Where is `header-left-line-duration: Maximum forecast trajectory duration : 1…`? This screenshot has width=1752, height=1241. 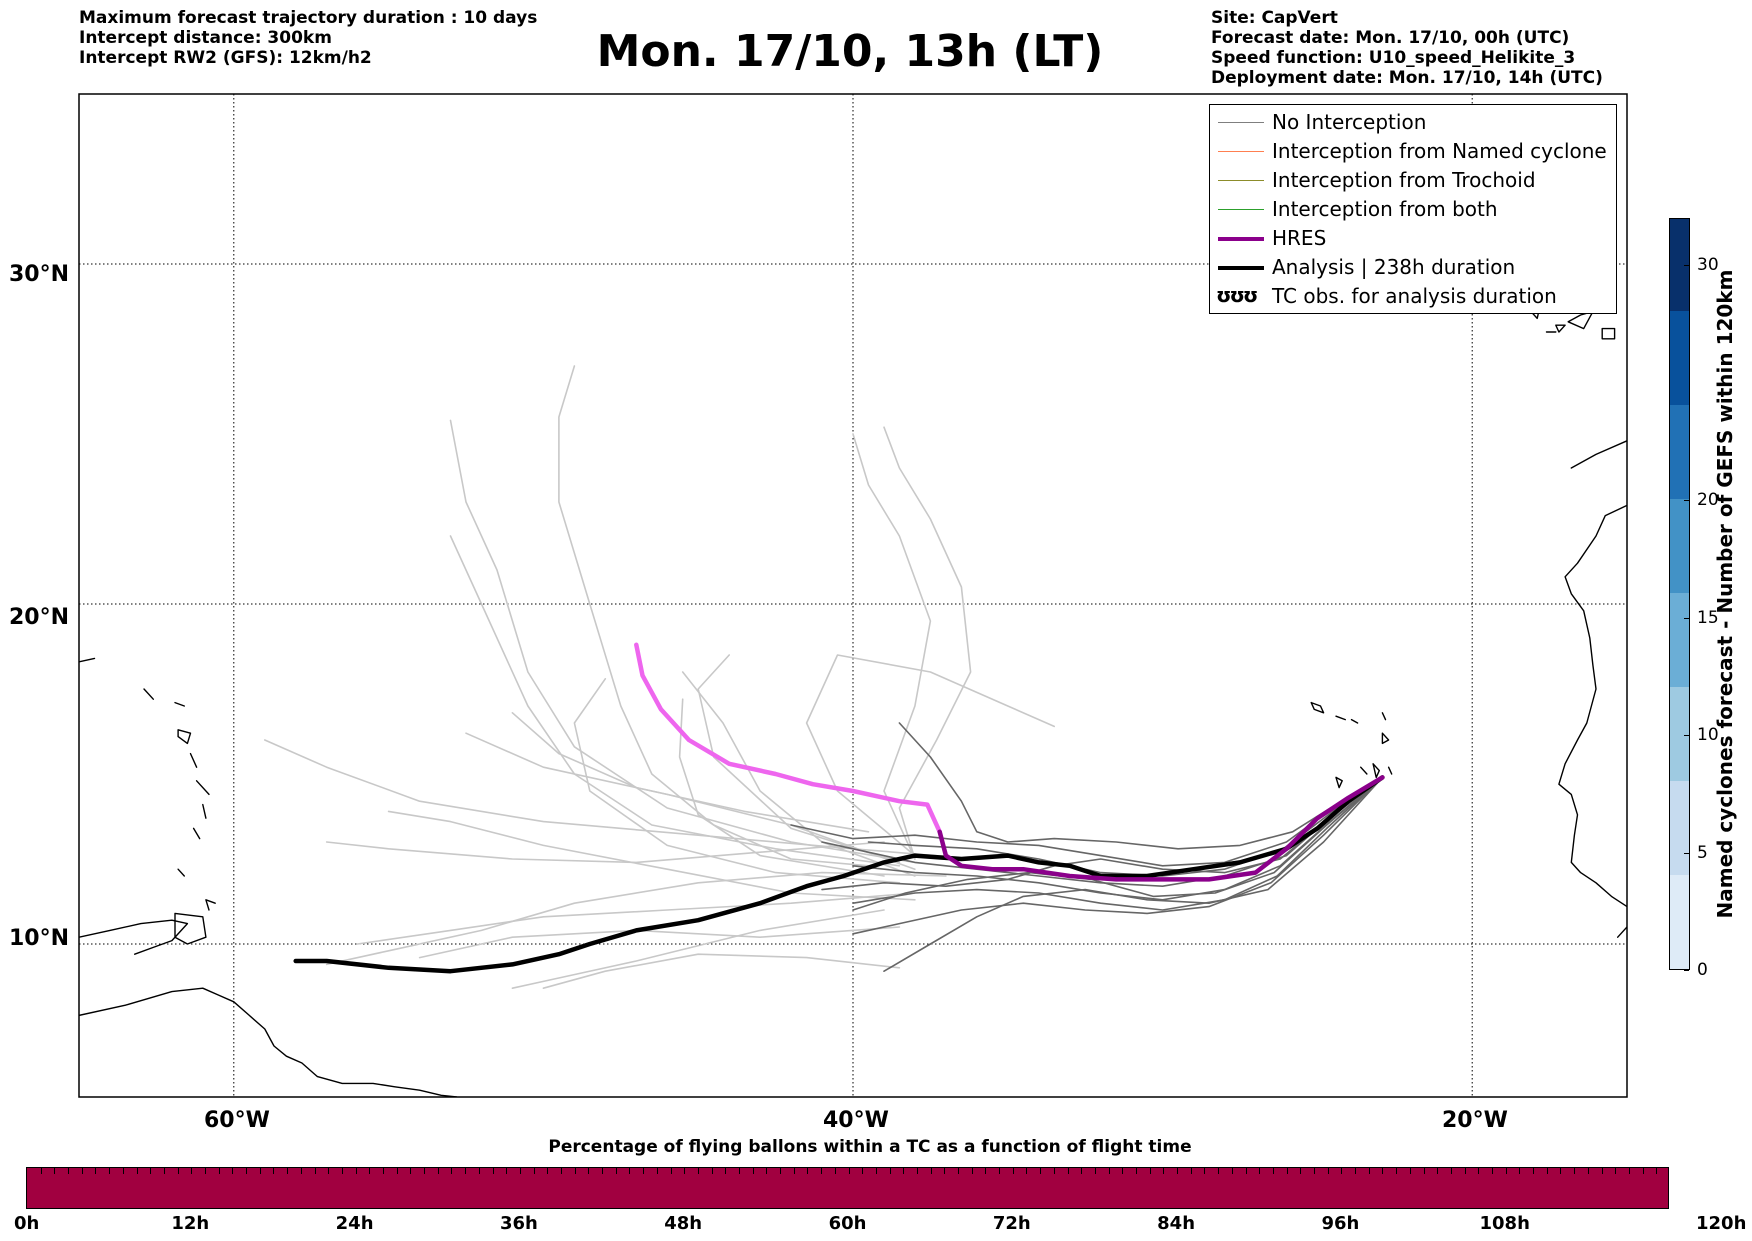 header-left-line-duration: Maximum forecast trajectory duration : 1… is located at coordinates (308, 18).